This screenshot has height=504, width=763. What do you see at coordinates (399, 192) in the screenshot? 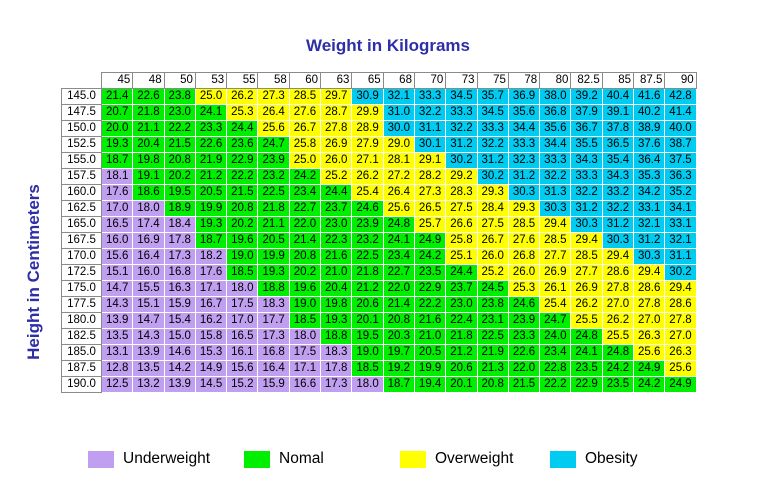
I see `bmi-cell: 26.4` at bounding box center [399, 192].